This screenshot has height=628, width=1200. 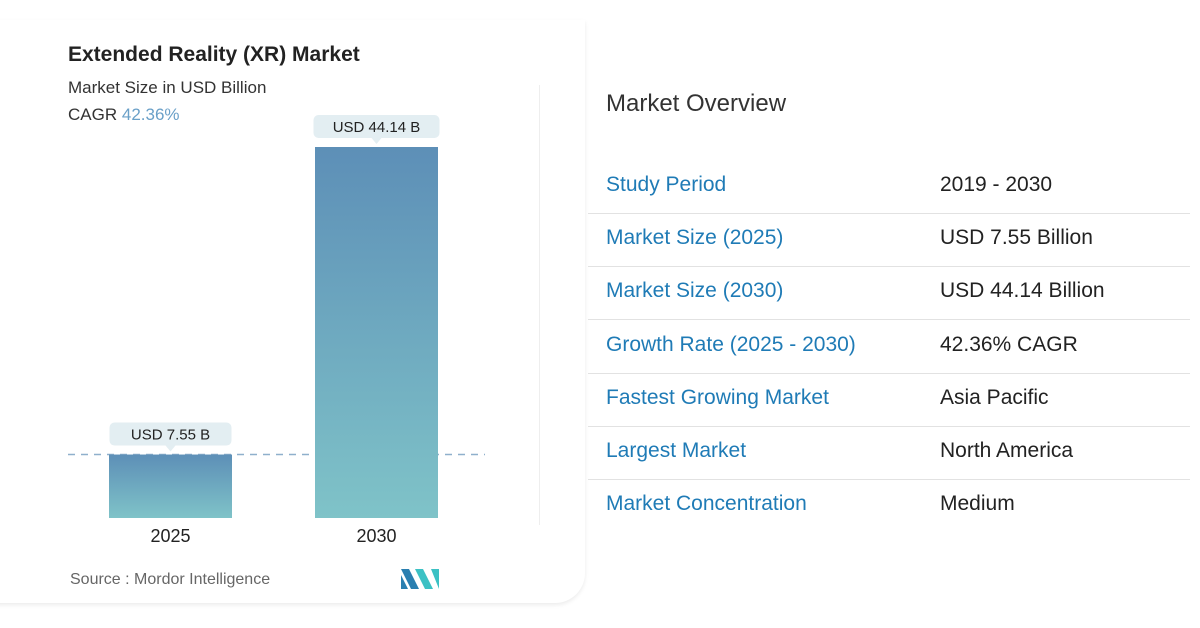 I want to click on row-value: 42.36% CAGR, so click(x=1009, y=344).